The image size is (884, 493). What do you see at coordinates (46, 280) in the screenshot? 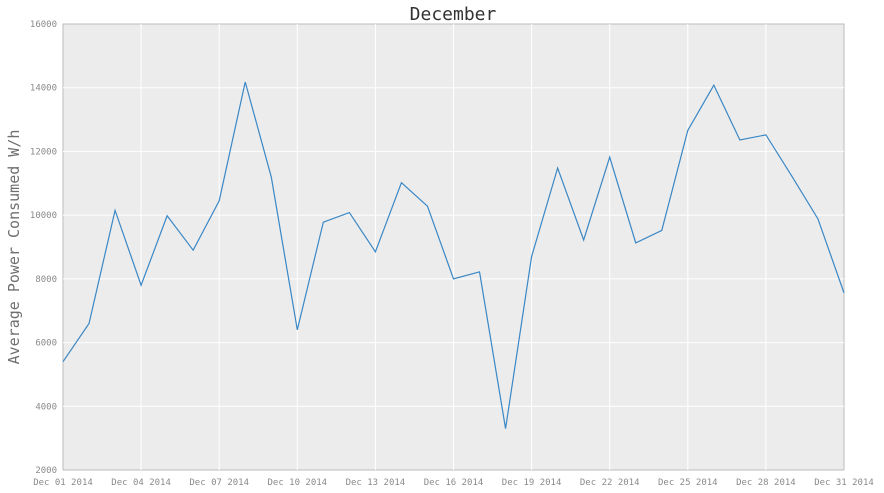
I see `y-tick-label: 8000` at bounding box center [46, 280].